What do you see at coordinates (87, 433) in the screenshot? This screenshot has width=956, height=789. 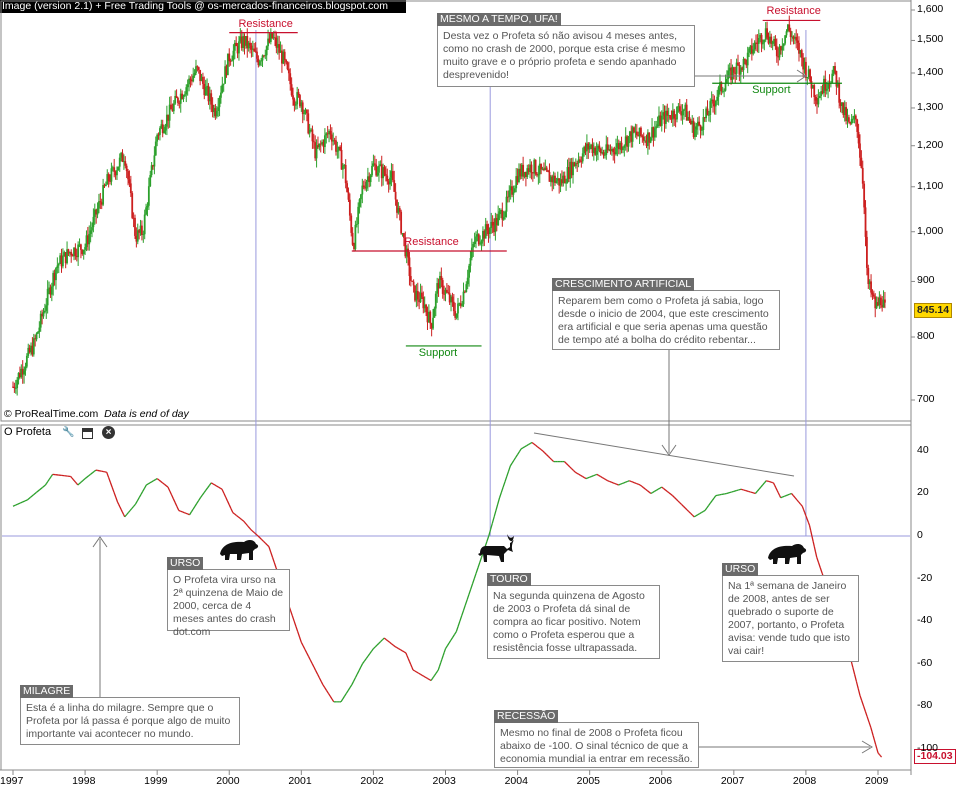 I see `window-icon` at bounding box center [87, 433].